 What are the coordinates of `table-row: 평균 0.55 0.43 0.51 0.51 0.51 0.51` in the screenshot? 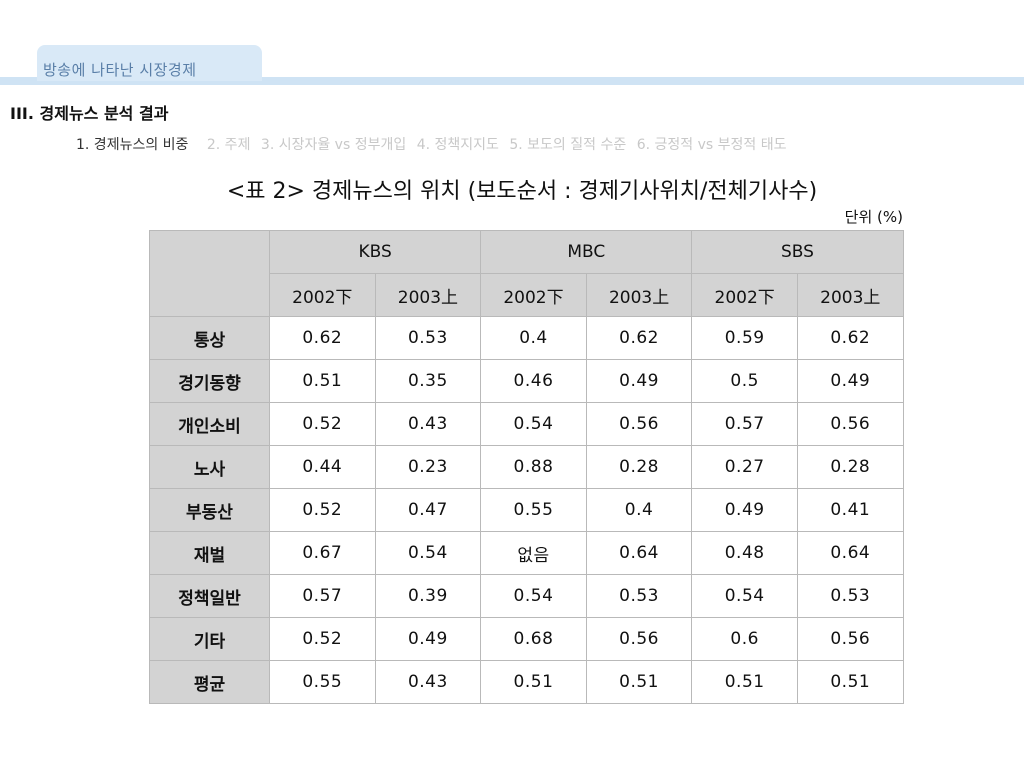 It's located at (526, 682).